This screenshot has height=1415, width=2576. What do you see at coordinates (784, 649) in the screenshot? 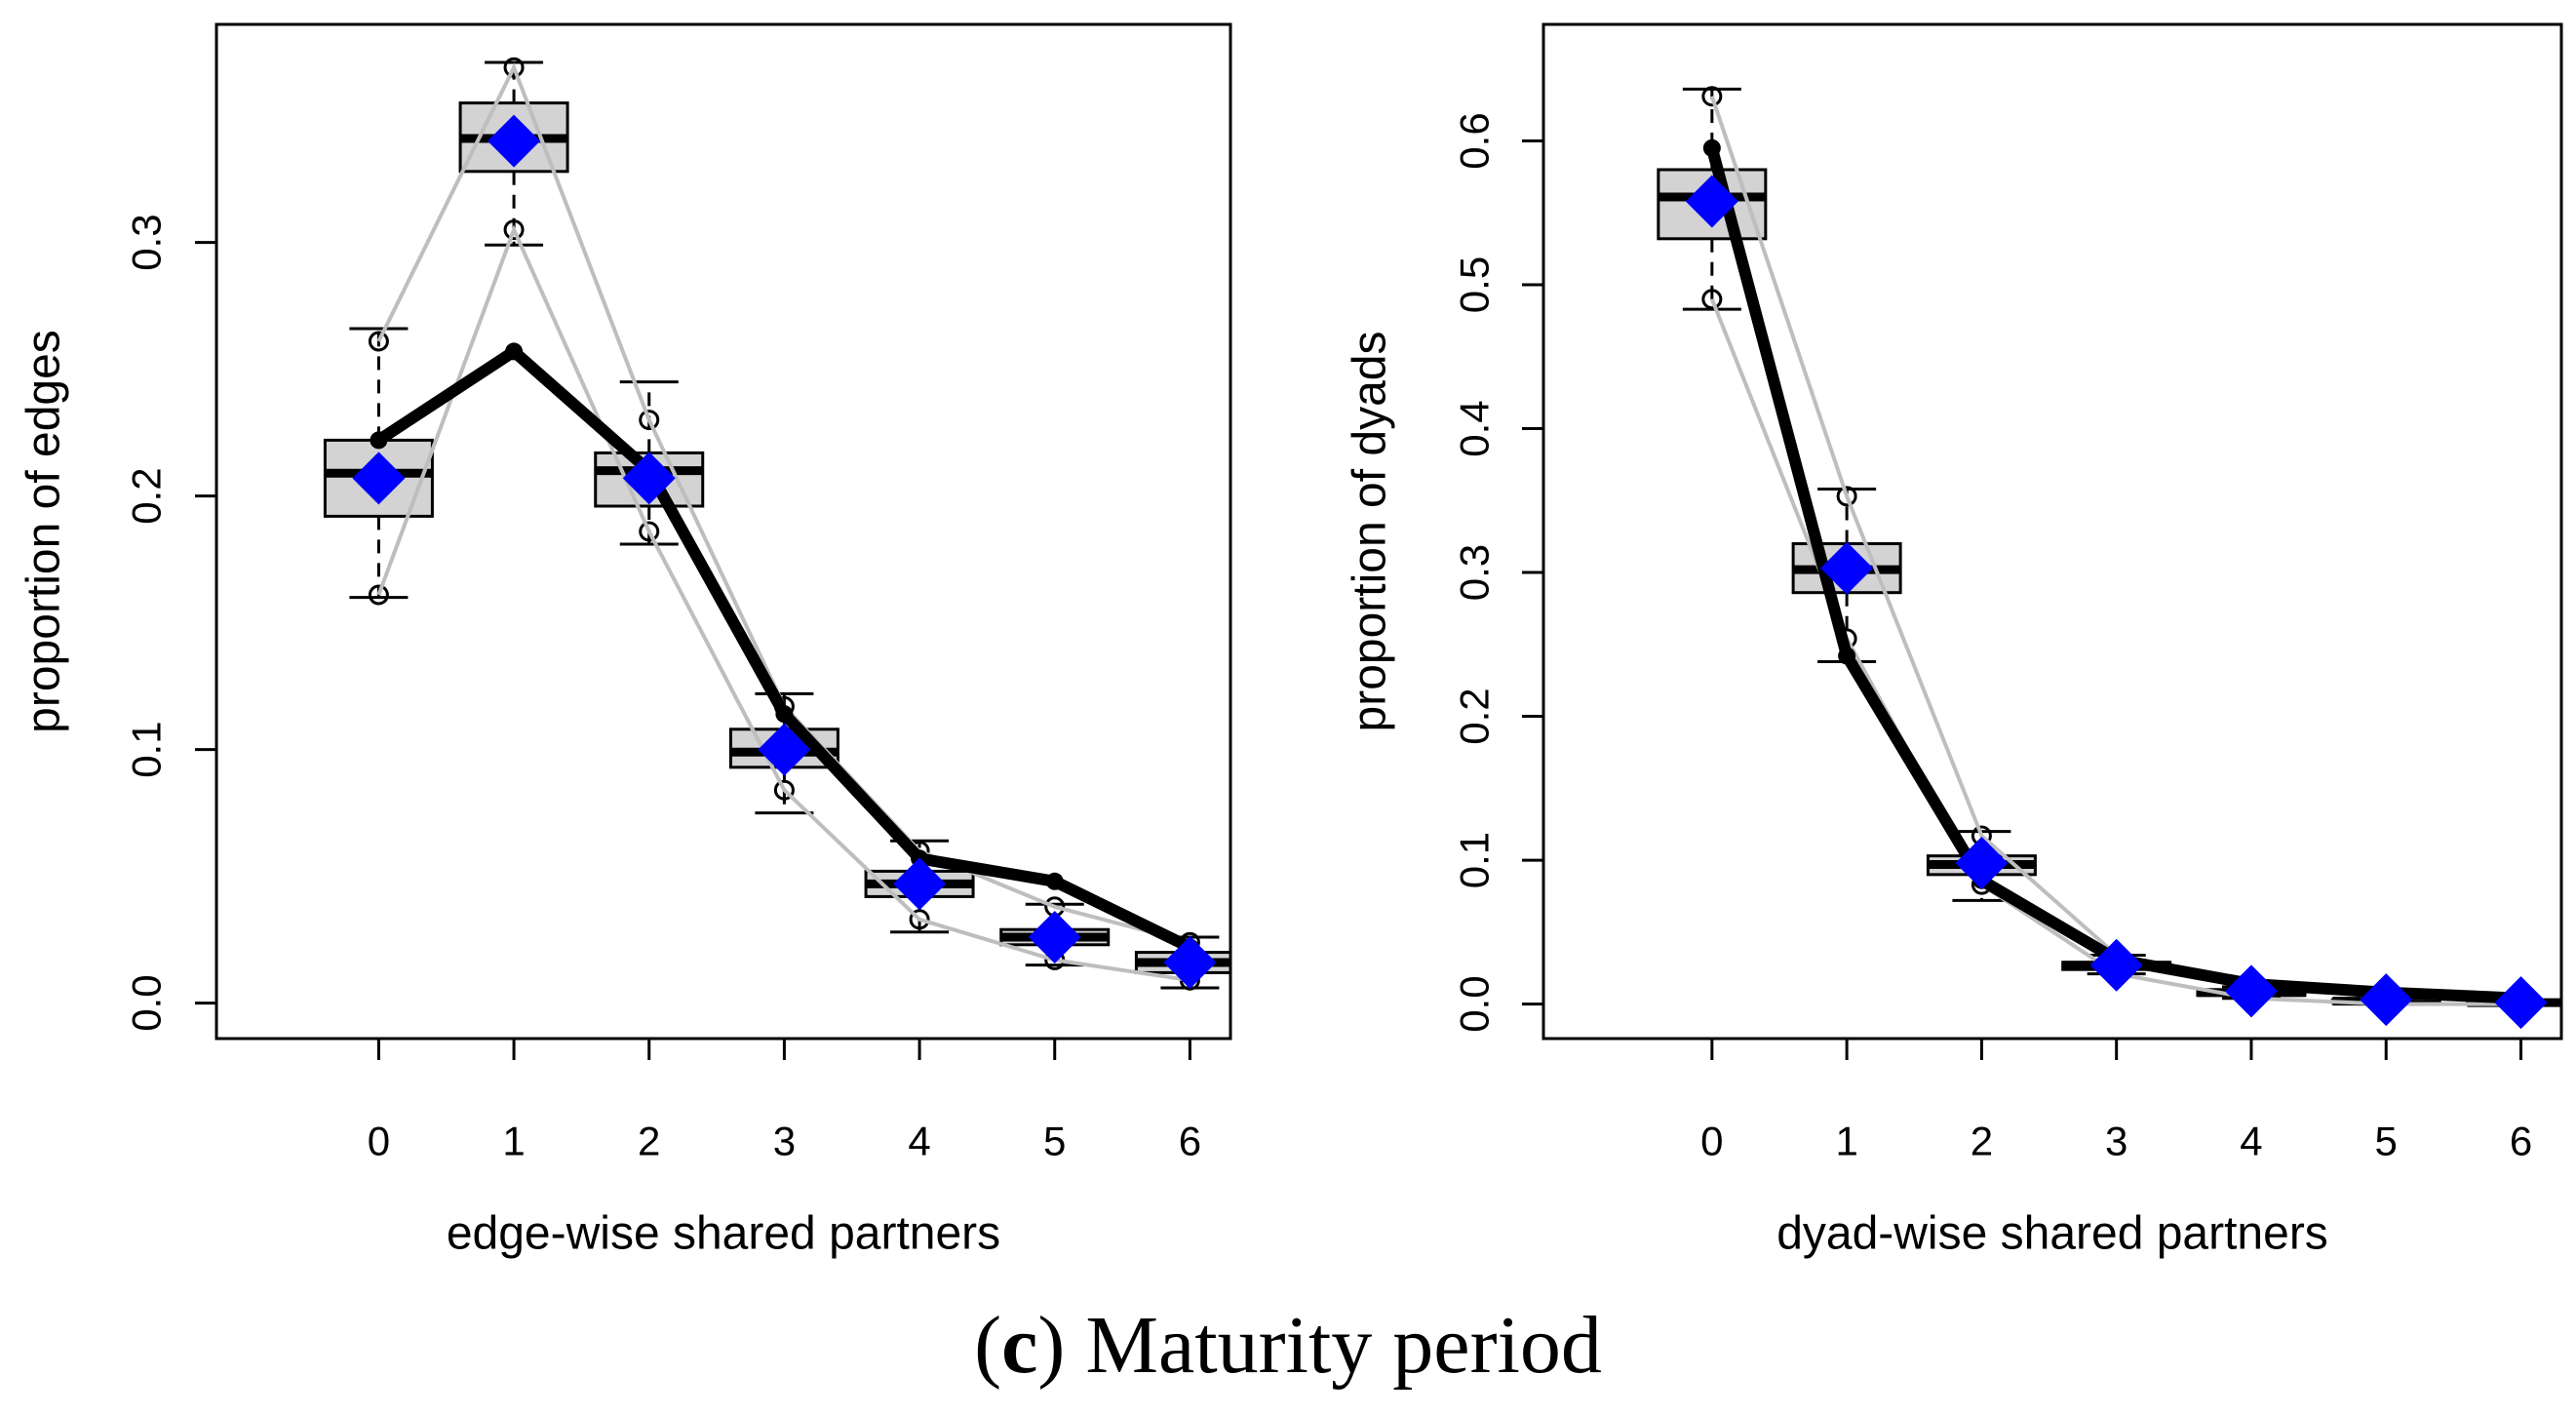
I see `observed-line` at bounding box center [784, 649].